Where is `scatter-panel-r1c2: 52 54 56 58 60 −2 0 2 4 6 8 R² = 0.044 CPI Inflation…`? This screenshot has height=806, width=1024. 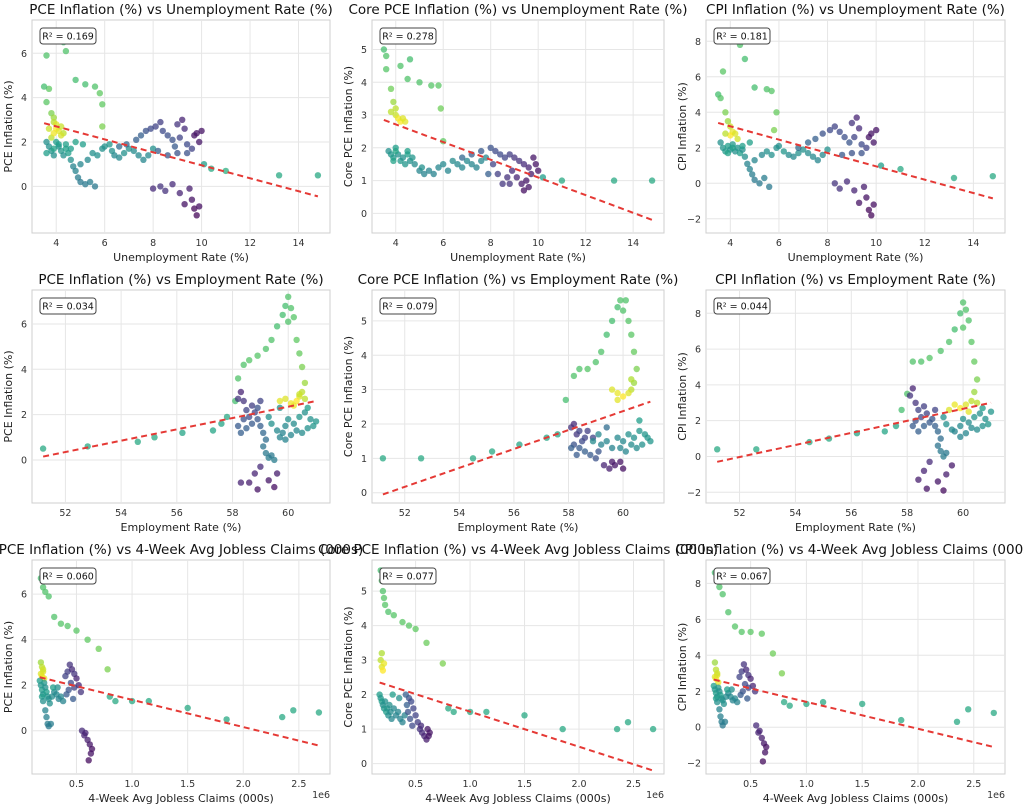
scatter-panel-r1c2: 52 54 56 58 60 −2 0 2 4 6 8 R² = 0.044 CPI Inflation… is located at coordinates (841, 403).